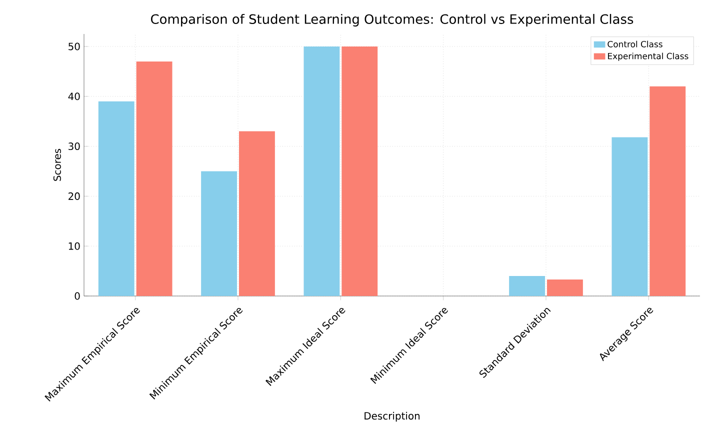 Image resolution: width=708 pixels, height=436 pixels. What do you see at coordinates (74, 96) in the screenshot?
I see `y-tick-label: 40` at bounding box center [74, 96].